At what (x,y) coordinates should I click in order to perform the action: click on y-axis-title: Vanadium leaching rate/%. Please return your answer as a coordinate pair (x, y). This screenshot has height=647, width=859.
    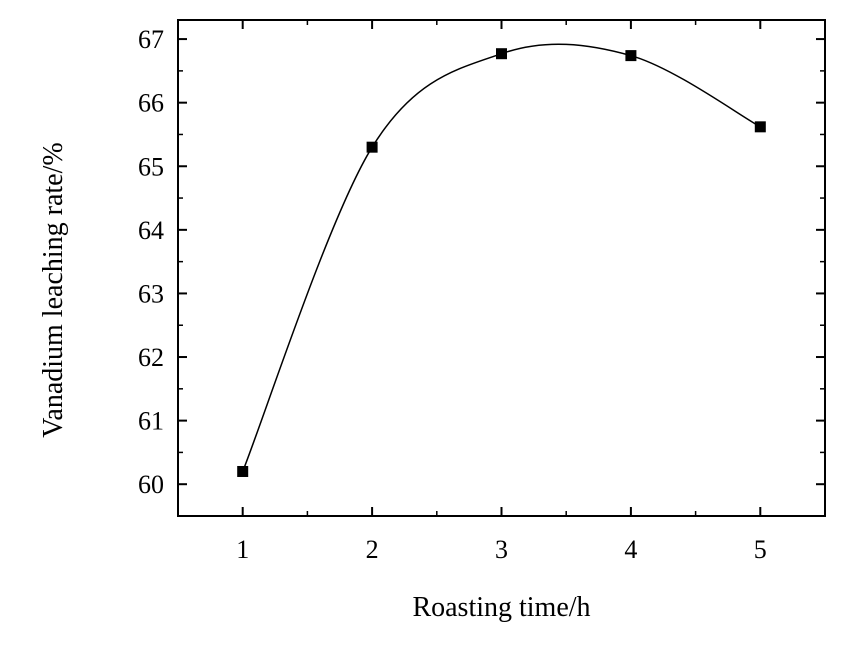
    Looking at the image, I should click on (53, 289).